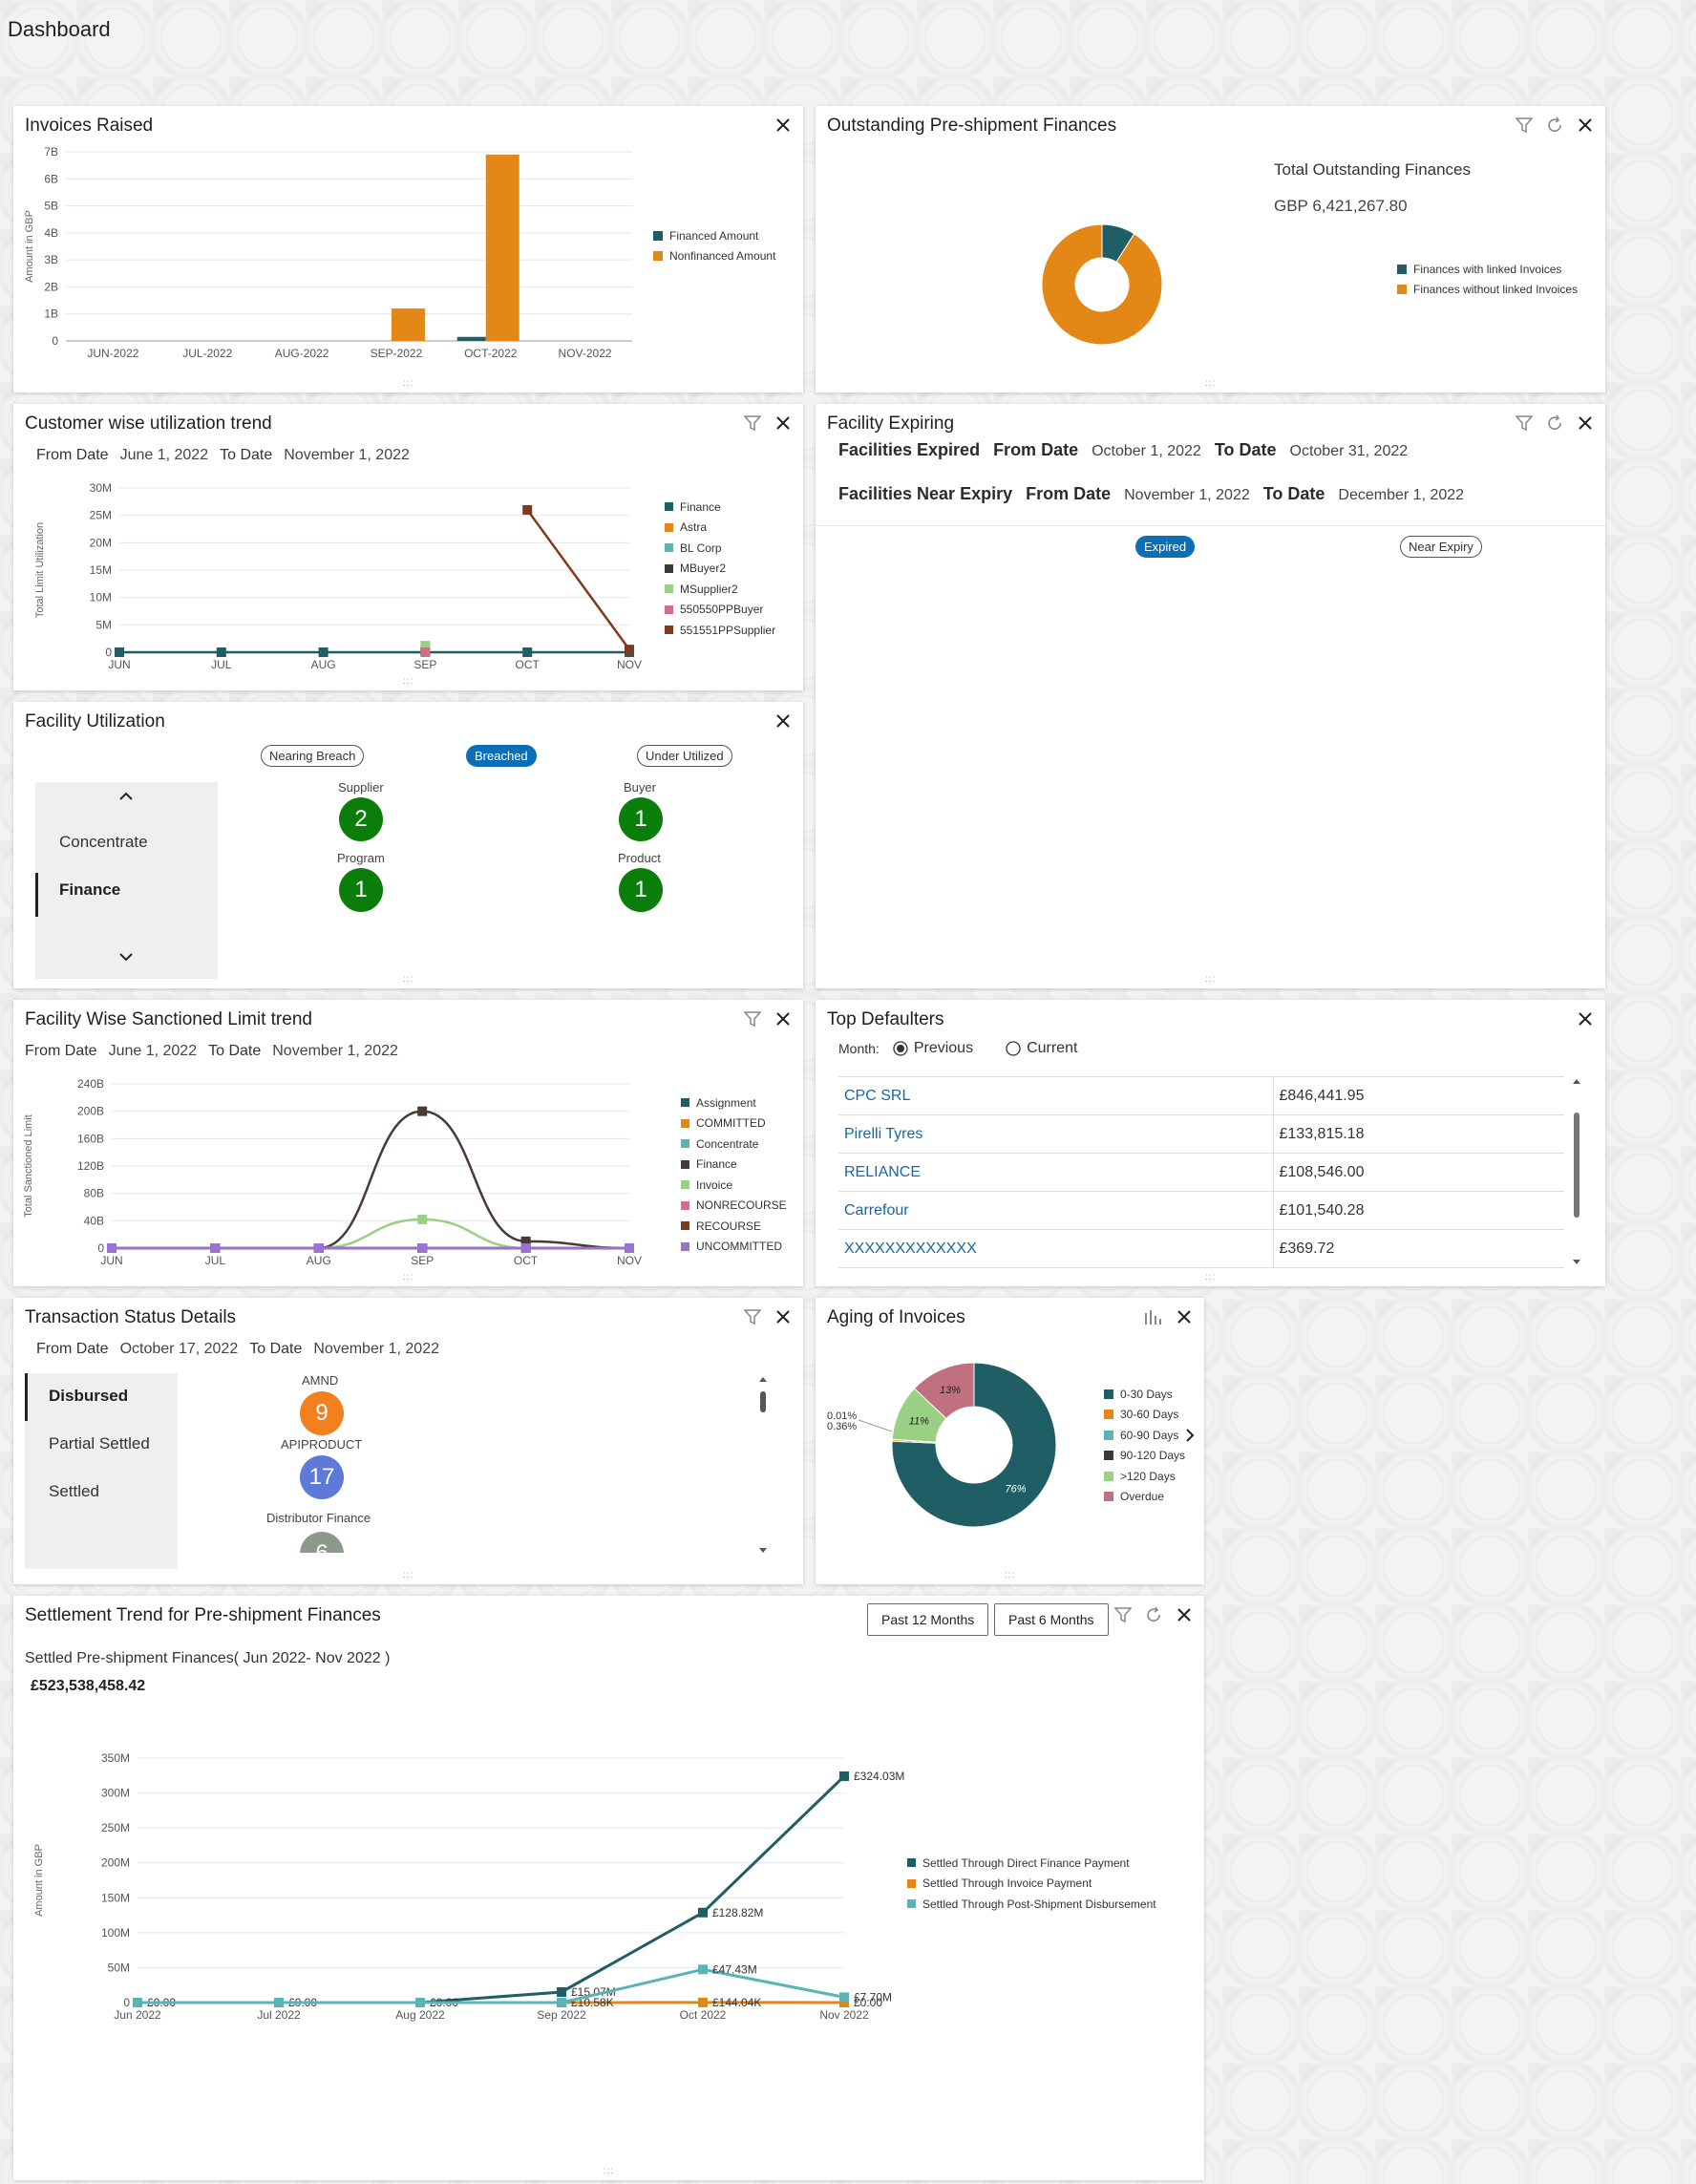 Image resolution: width=1696 pixels, height=2184 pixels. Describe the element at coordinates (1056, 1172) in the screenshot. I see `defaulter-name: RELIANCE` at that location.